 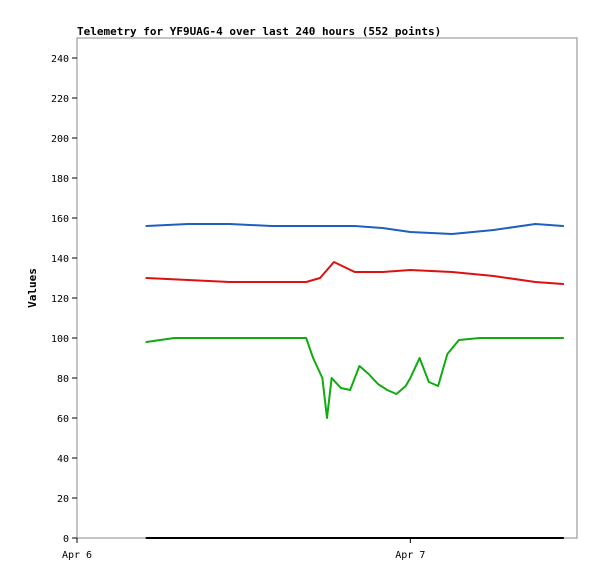 What do you see at coordinates (63, 459) in the screenshot?
I see `y-tick-label: 40` at bounding box center [63, 459].